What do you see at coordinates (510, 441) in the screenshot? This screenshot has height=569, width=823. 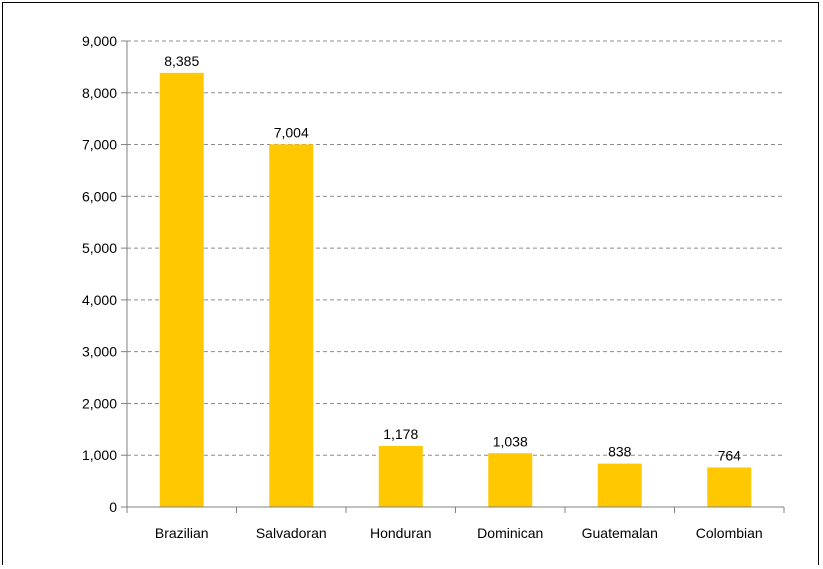 I see `bar-data-label: 1,038` at bounding box center [510, 441].